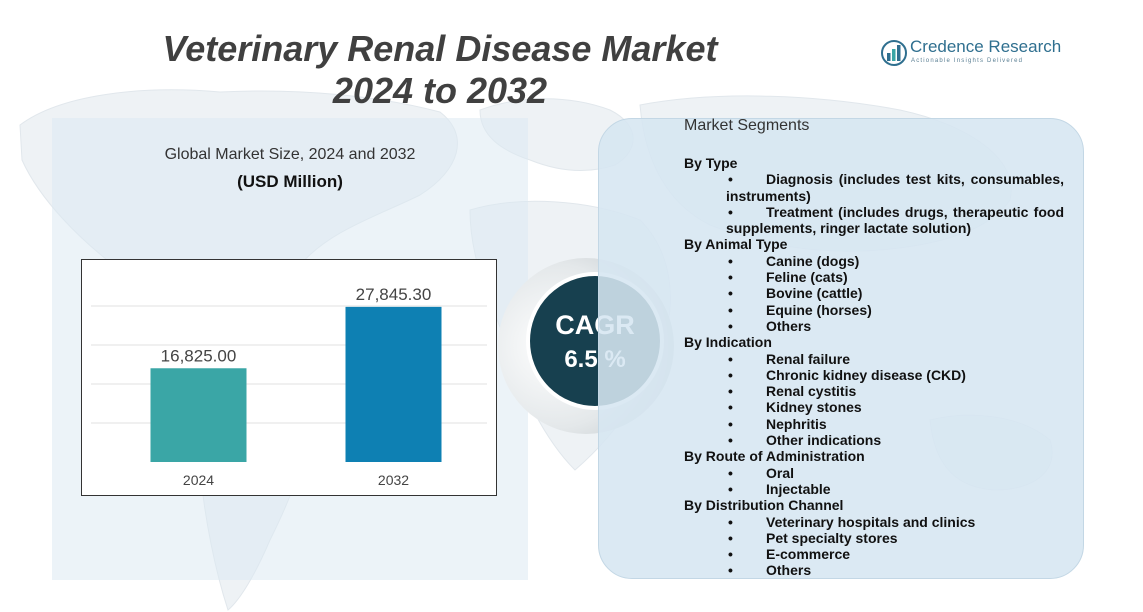 Image resolution: width=1143 pixels, height=612 pixels. What do you see at coordinates (874, 473) in the screenshot?
I see `segment-item: Oral` at bounding box center [874, 473].